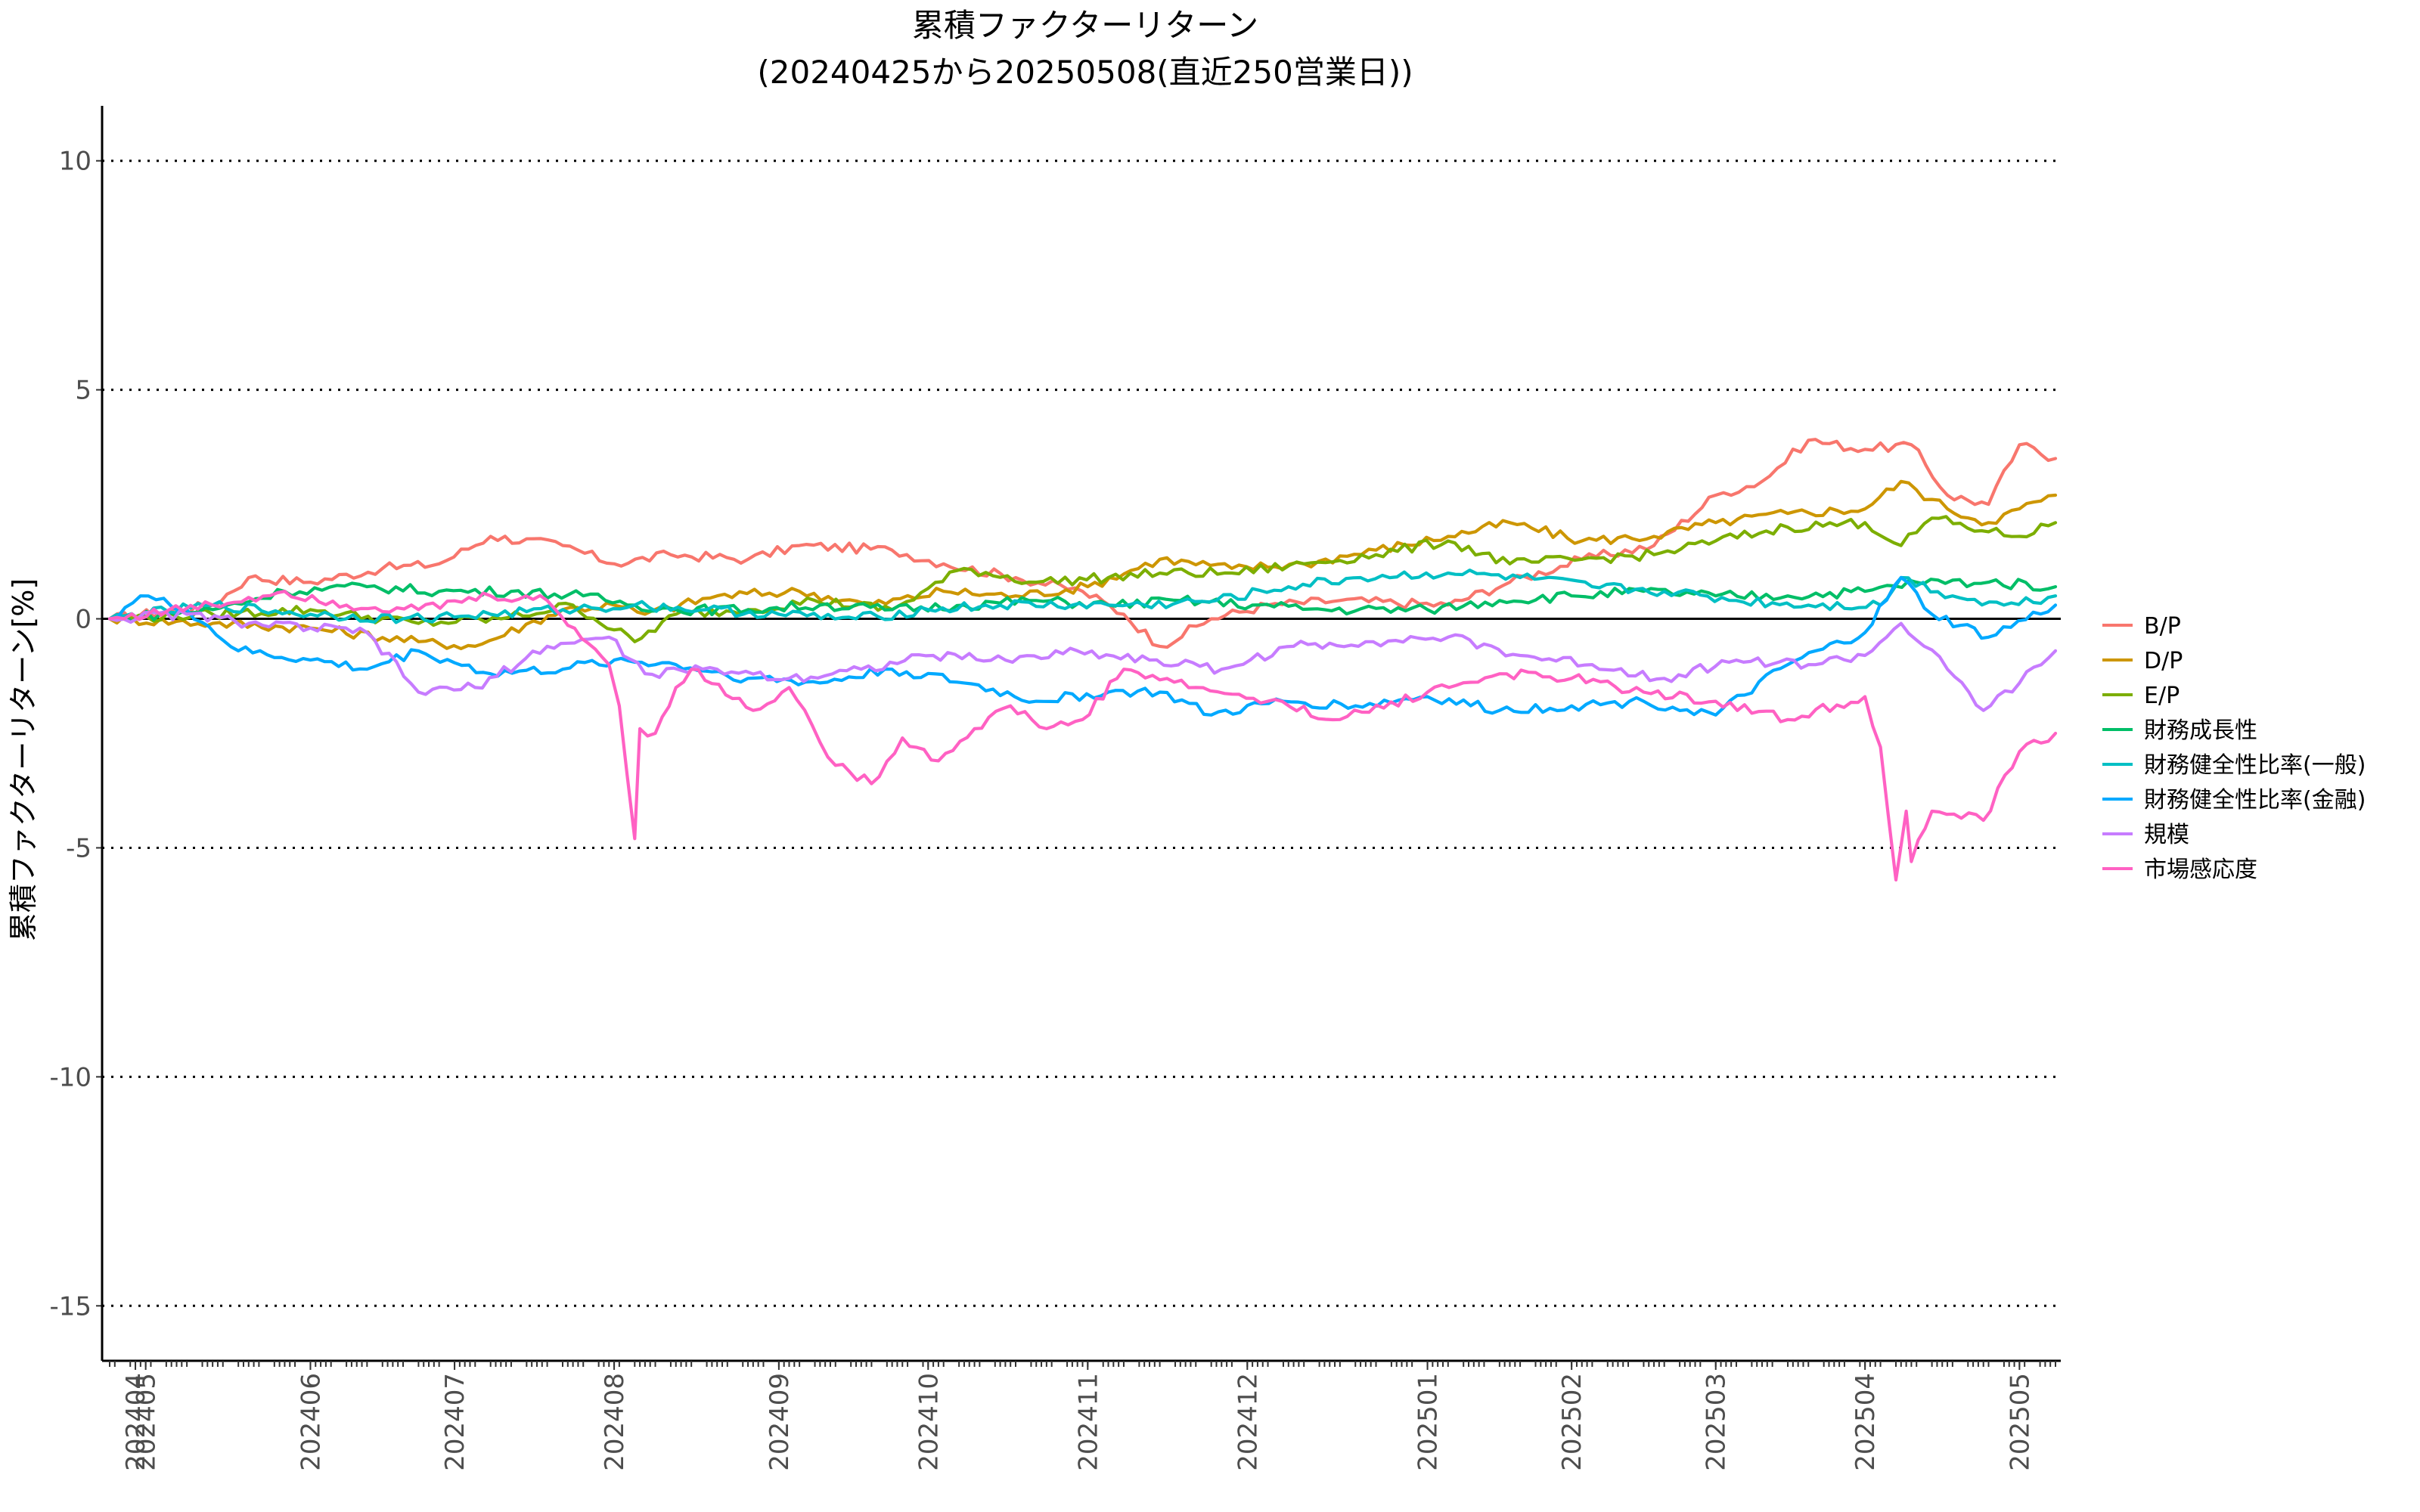 Image resolution: width=2420 pixels, height=1512 pixels. I want to click on x-tick-label: 202410, so click(929, 1422).